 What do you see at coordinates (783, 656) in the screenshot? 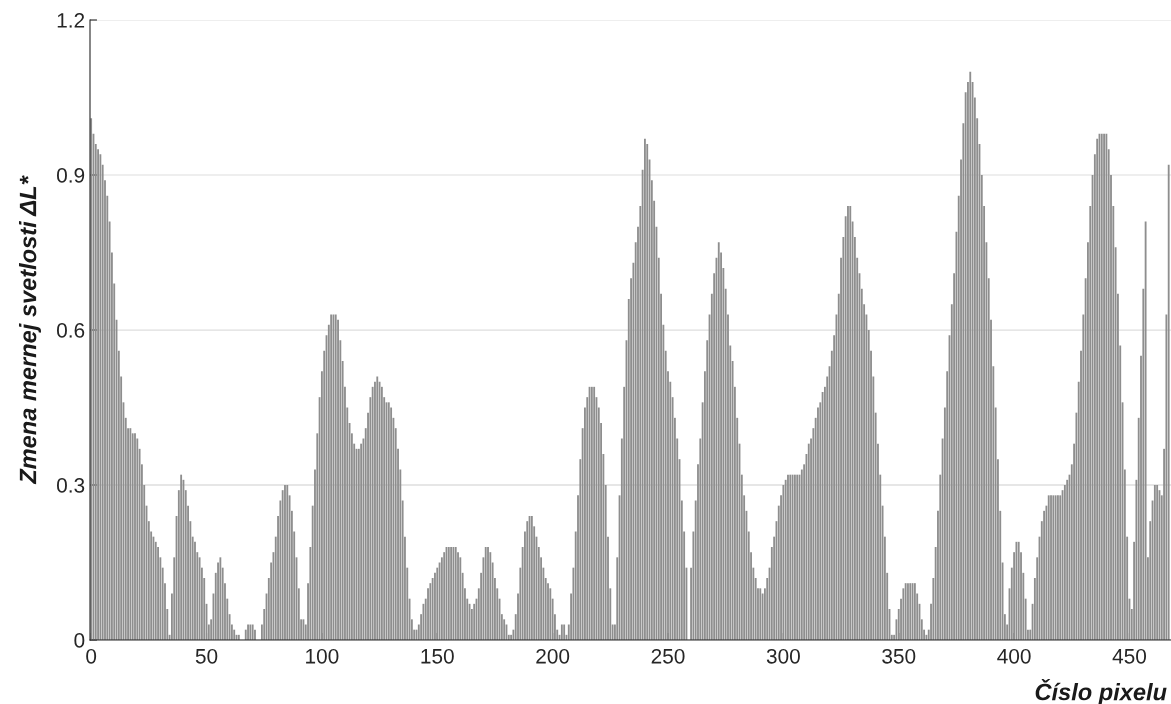
I see `x-tick-label: 300` at bounding box center [783, 656].